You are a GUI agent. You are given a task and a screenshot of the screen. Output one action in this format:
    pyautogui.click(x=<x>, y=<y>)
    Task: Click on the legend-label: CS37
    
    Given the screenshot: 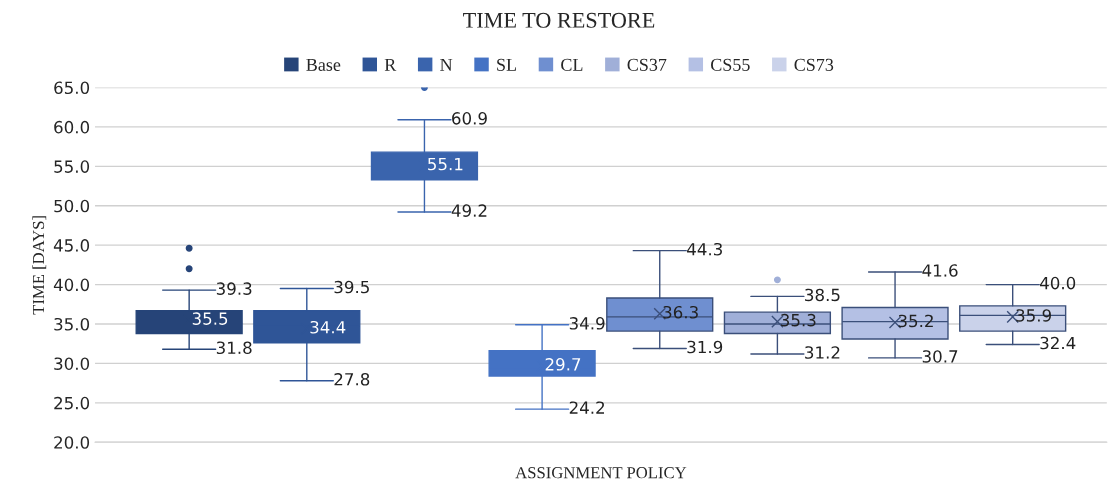 What is the action you would take?
    pyautogui.click(x=647, y=64)
    